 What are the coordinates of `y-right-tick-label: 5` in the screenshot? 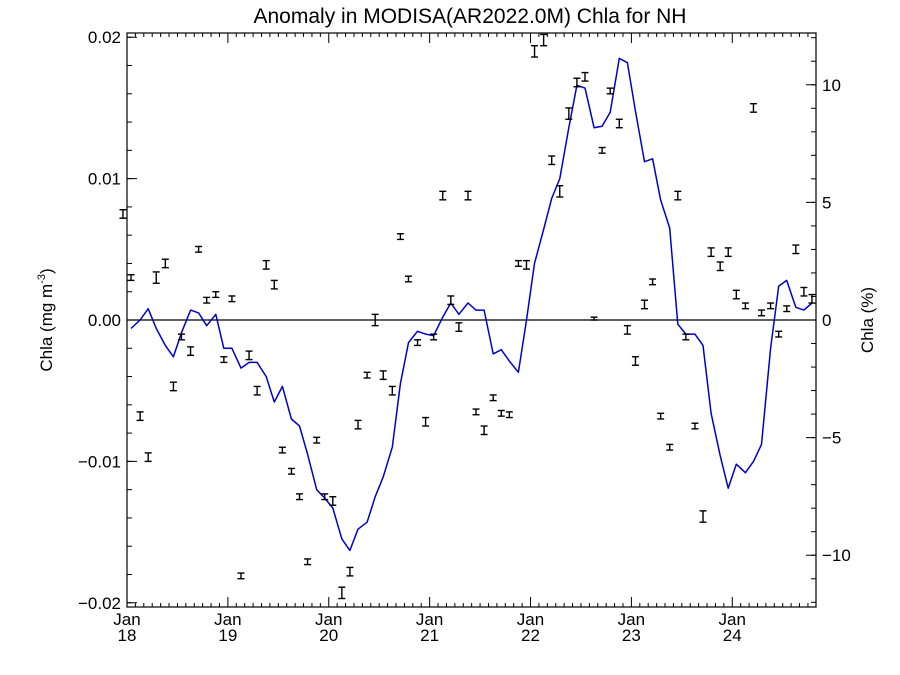 It's located at (826, 202).